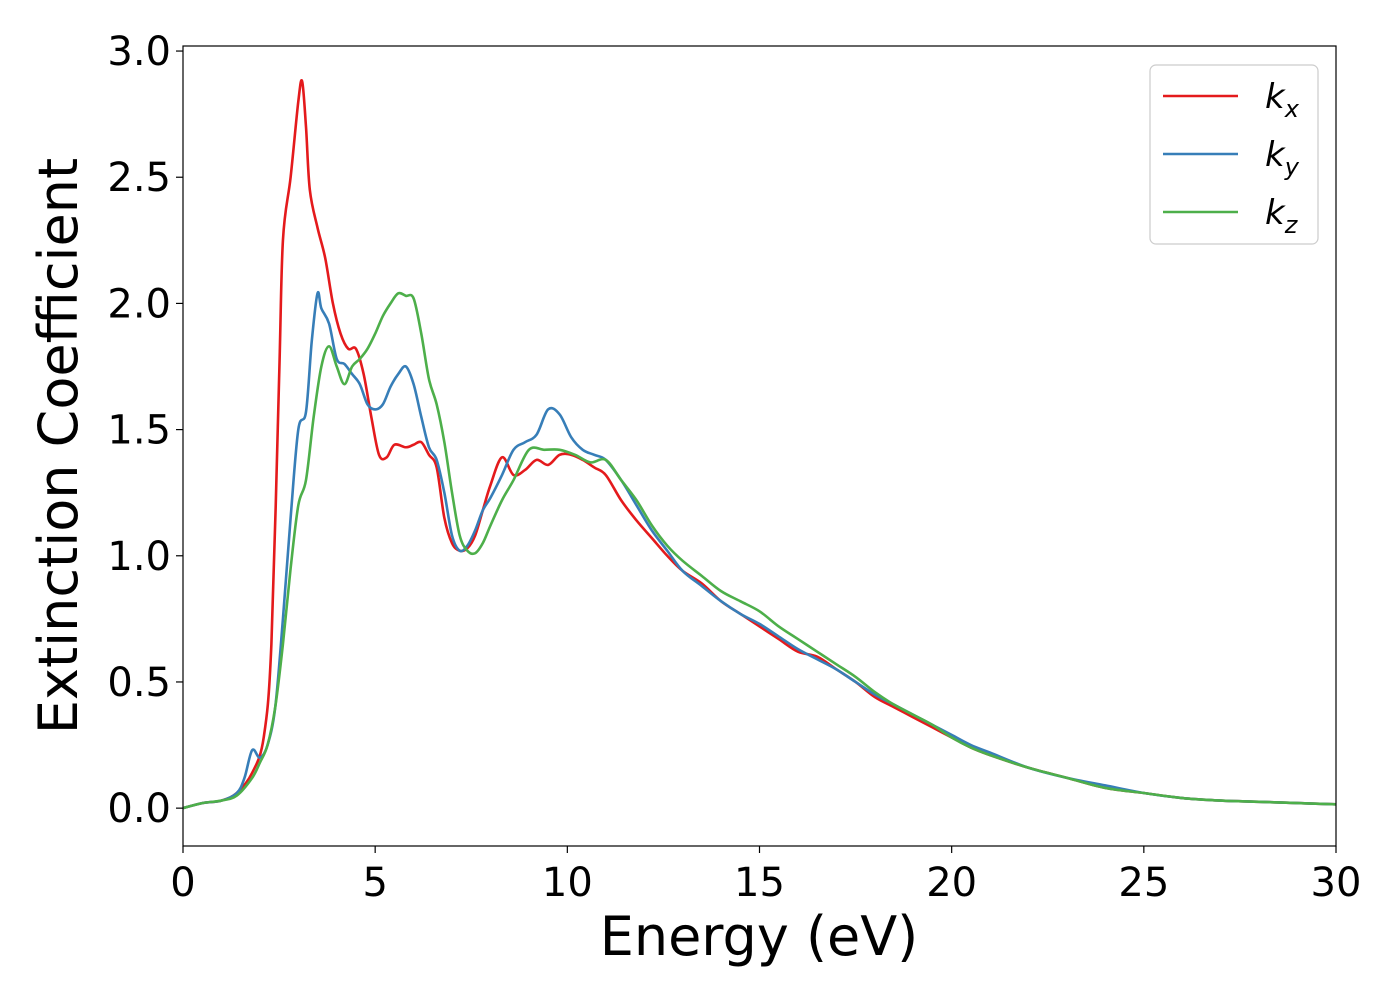  Describe the element at coordinates (58, 446) in the screenshot. I see `y-axis-title: Extinction Coefficient` at that location.